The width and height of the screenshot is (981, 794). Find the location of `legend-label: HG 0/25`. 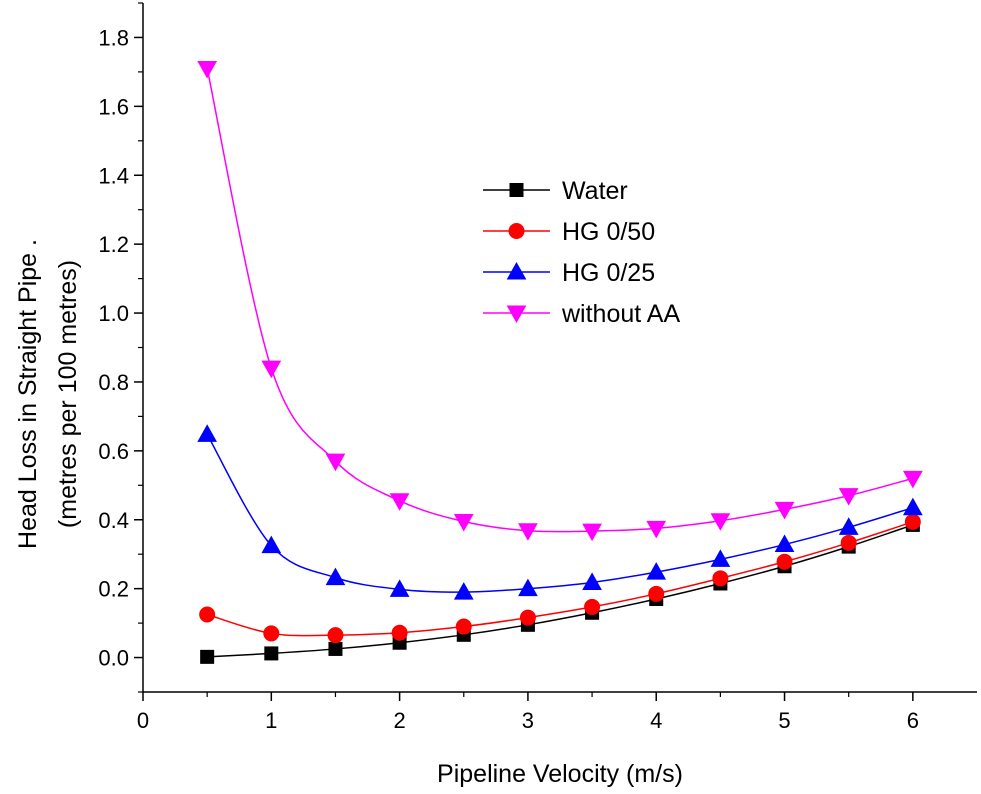

legend-label: HG 0/25 is located at coordinates (608, 273).